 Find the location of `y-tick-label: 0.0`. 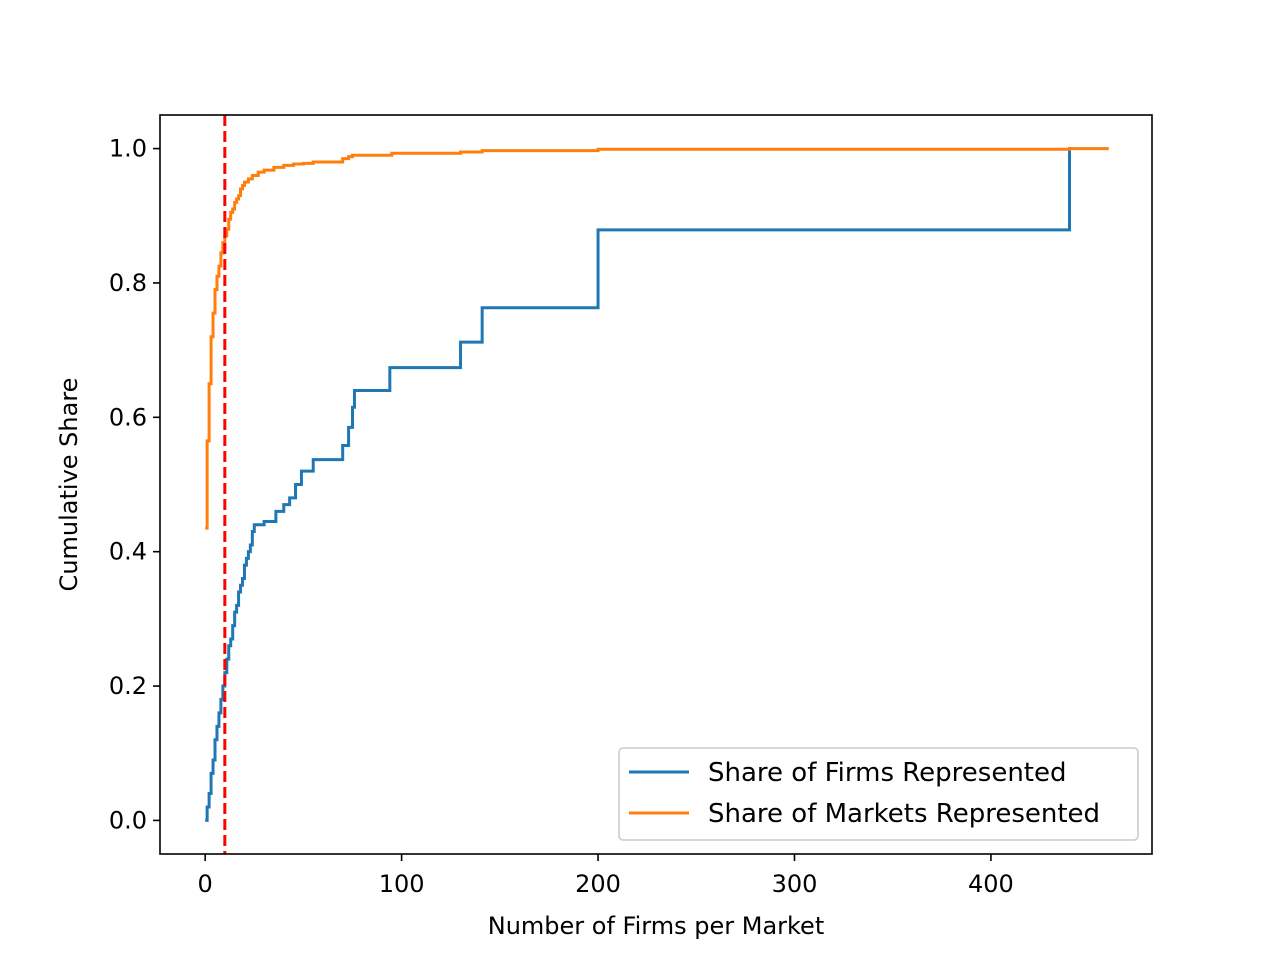

y-tick-label: 0.0 is located at coordinates (128, 820).